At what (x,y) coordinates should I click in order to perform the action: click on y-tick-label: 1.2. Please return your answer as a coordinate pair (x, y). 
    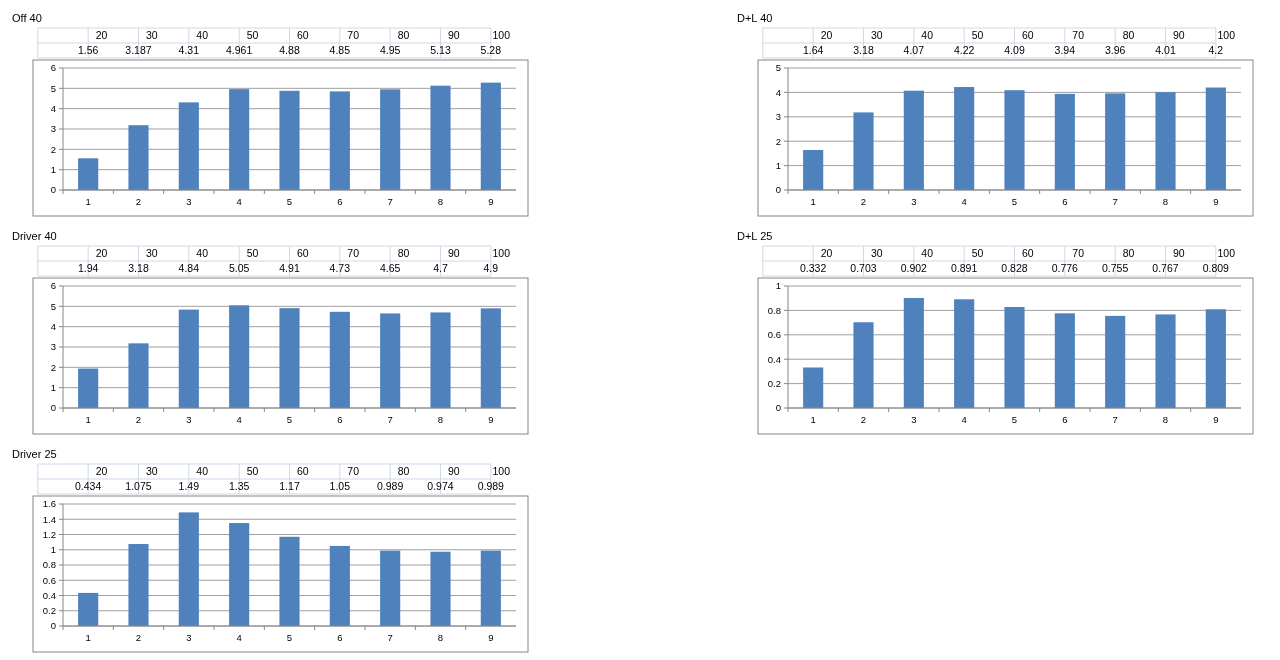
    Looking at the image, I should click on (49, 534).